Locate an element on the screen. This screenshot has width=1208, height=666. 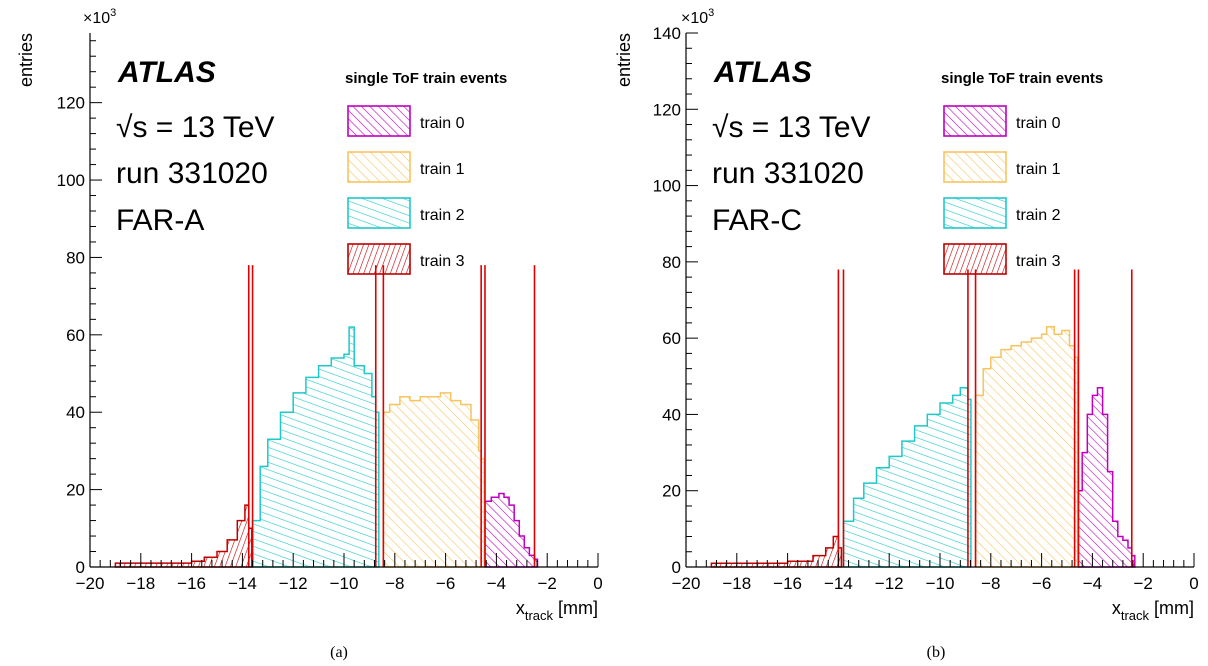
panel-b-vlines-layer is located at coordinates (985, 418).